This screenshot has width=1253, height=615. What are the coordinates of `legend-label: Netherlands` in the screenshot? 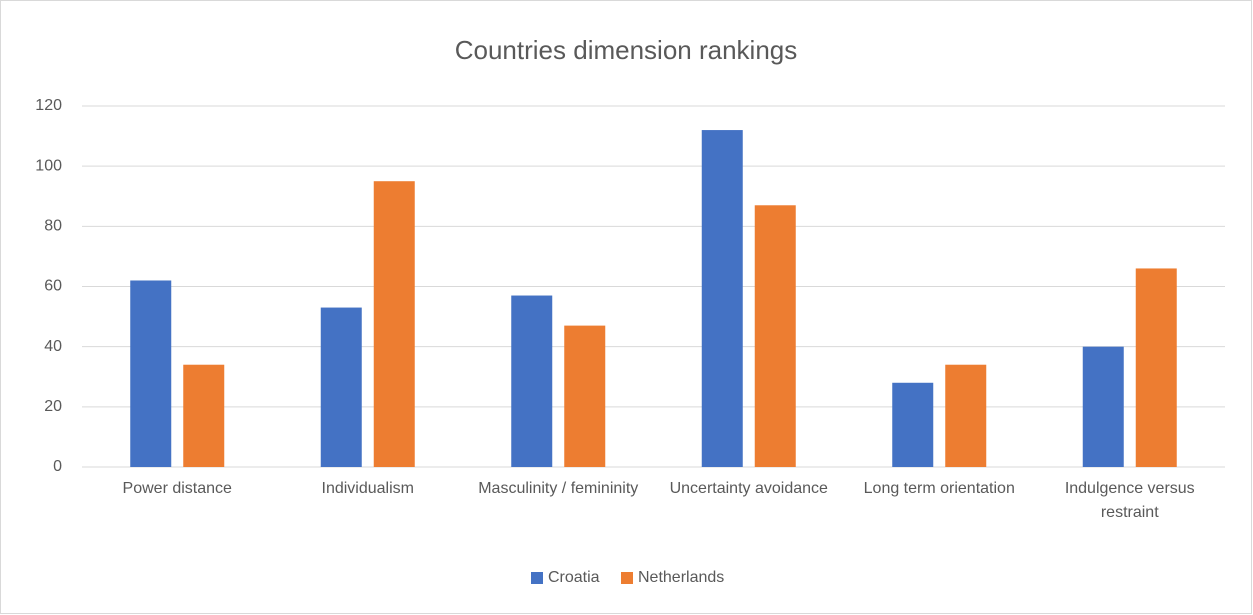 It's located at (681, 577).